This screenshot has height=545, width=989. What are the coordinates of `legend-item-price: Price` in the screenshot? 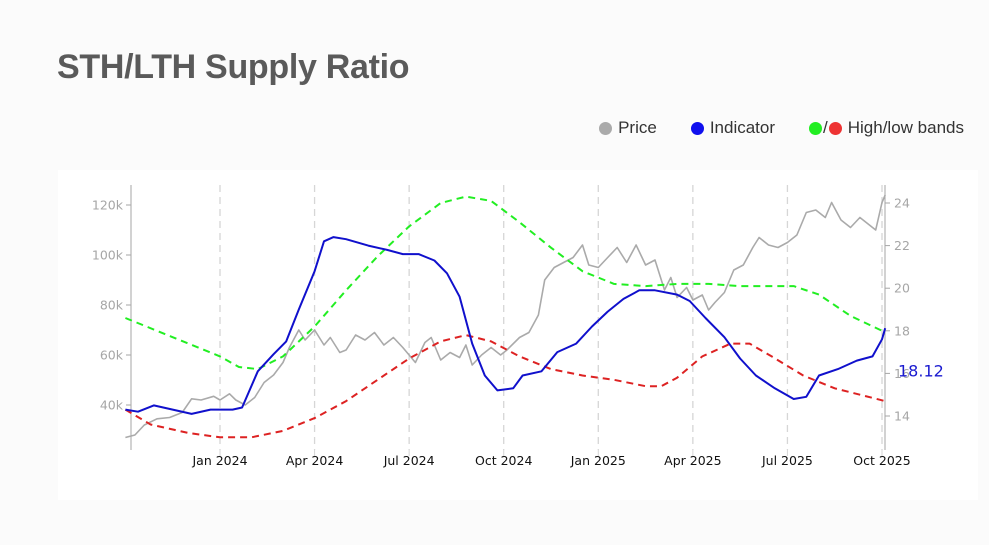 It's located at (628, 128).